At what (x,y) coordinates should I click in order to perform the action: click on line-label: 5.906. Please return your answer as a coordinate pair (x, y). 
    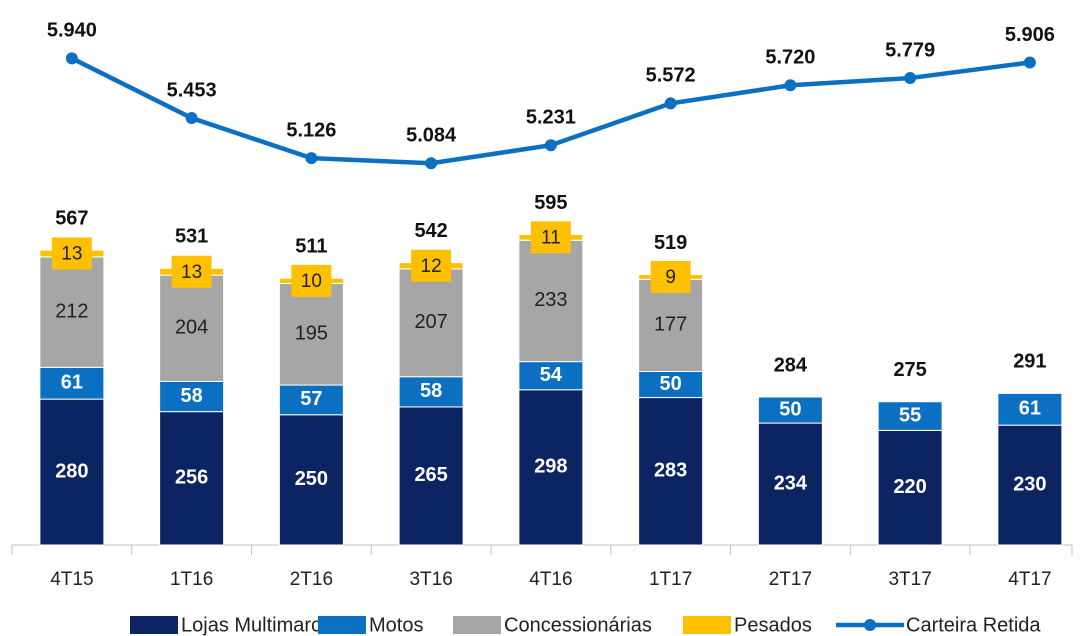
    Looking at the image, I should click on (1030, 35).